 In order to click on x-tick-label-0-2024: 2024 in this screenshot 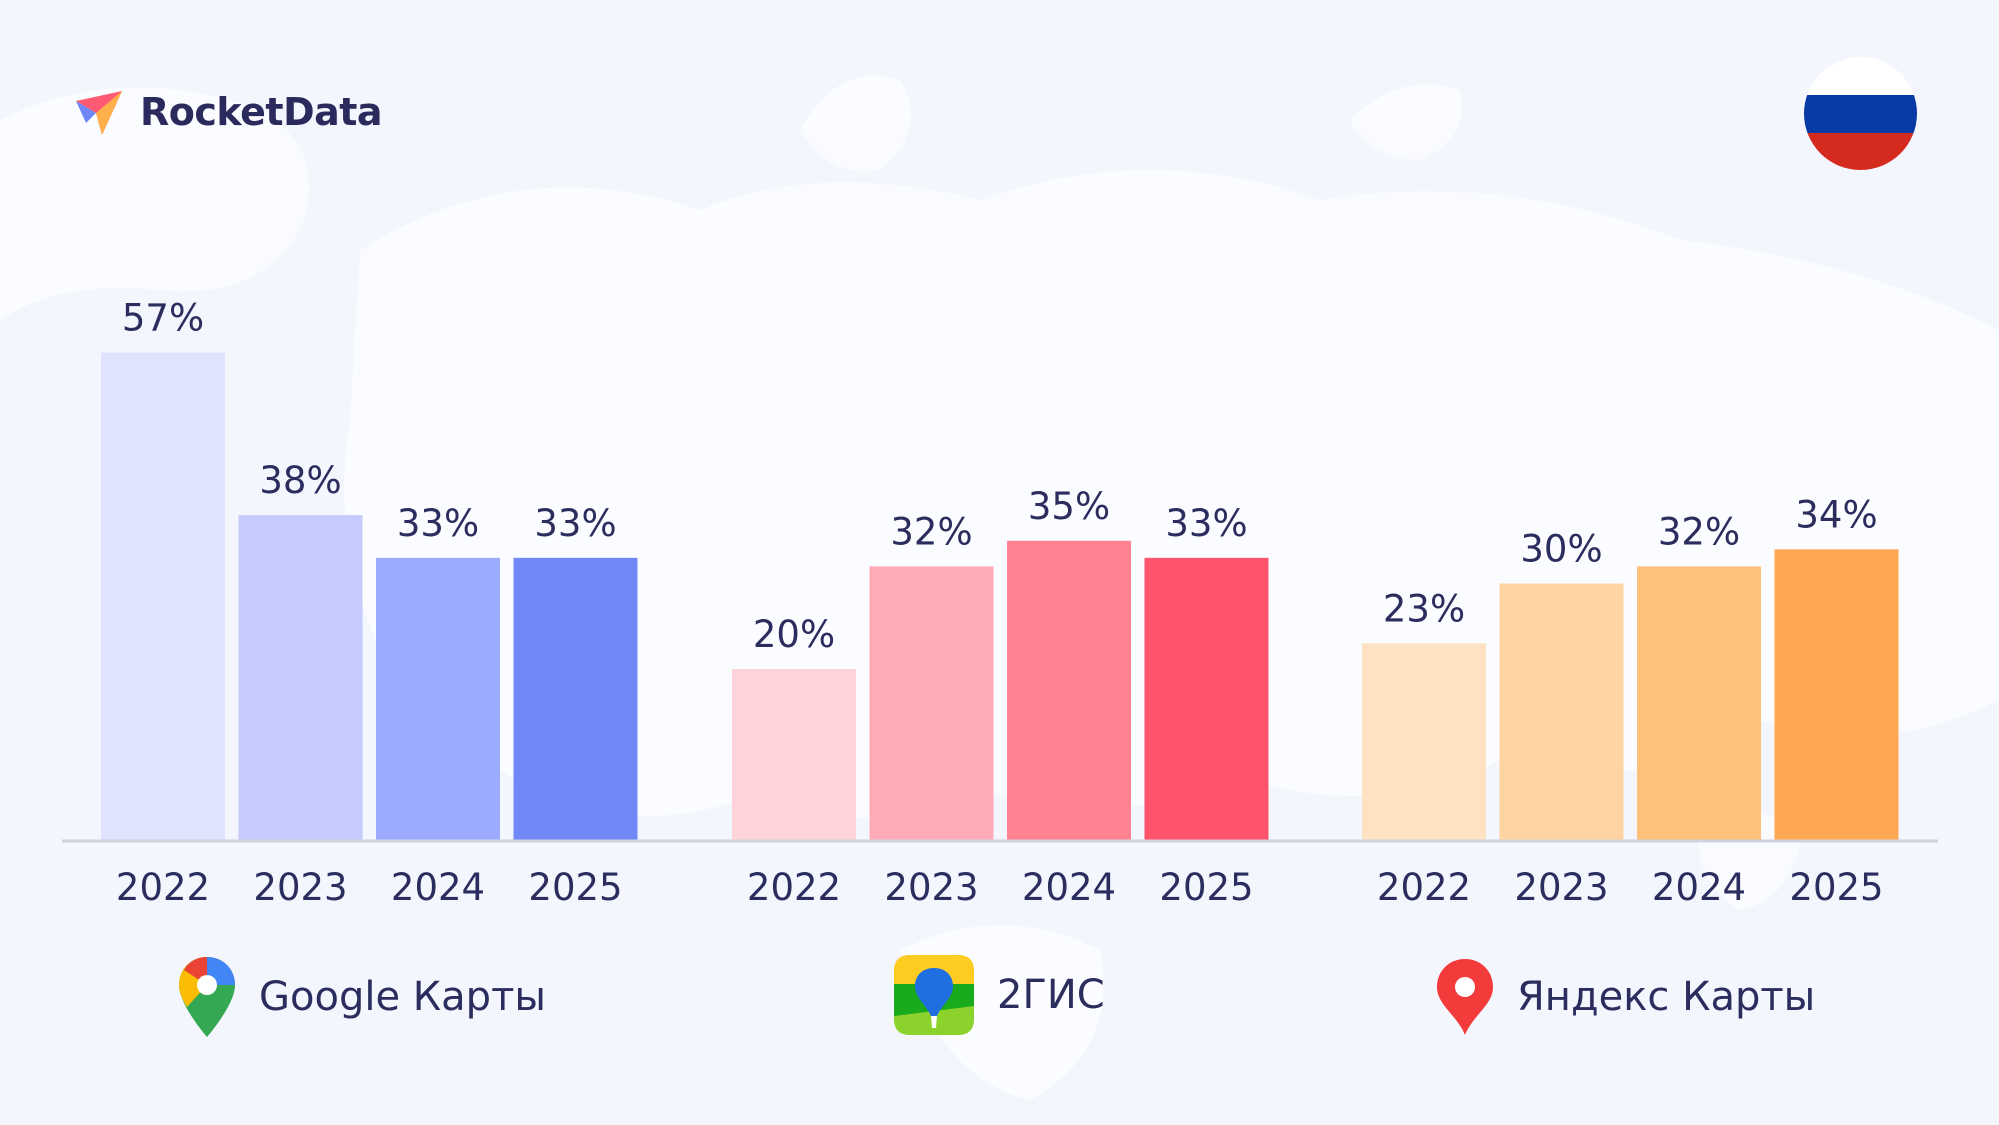, I will do `click(438, 887)`.